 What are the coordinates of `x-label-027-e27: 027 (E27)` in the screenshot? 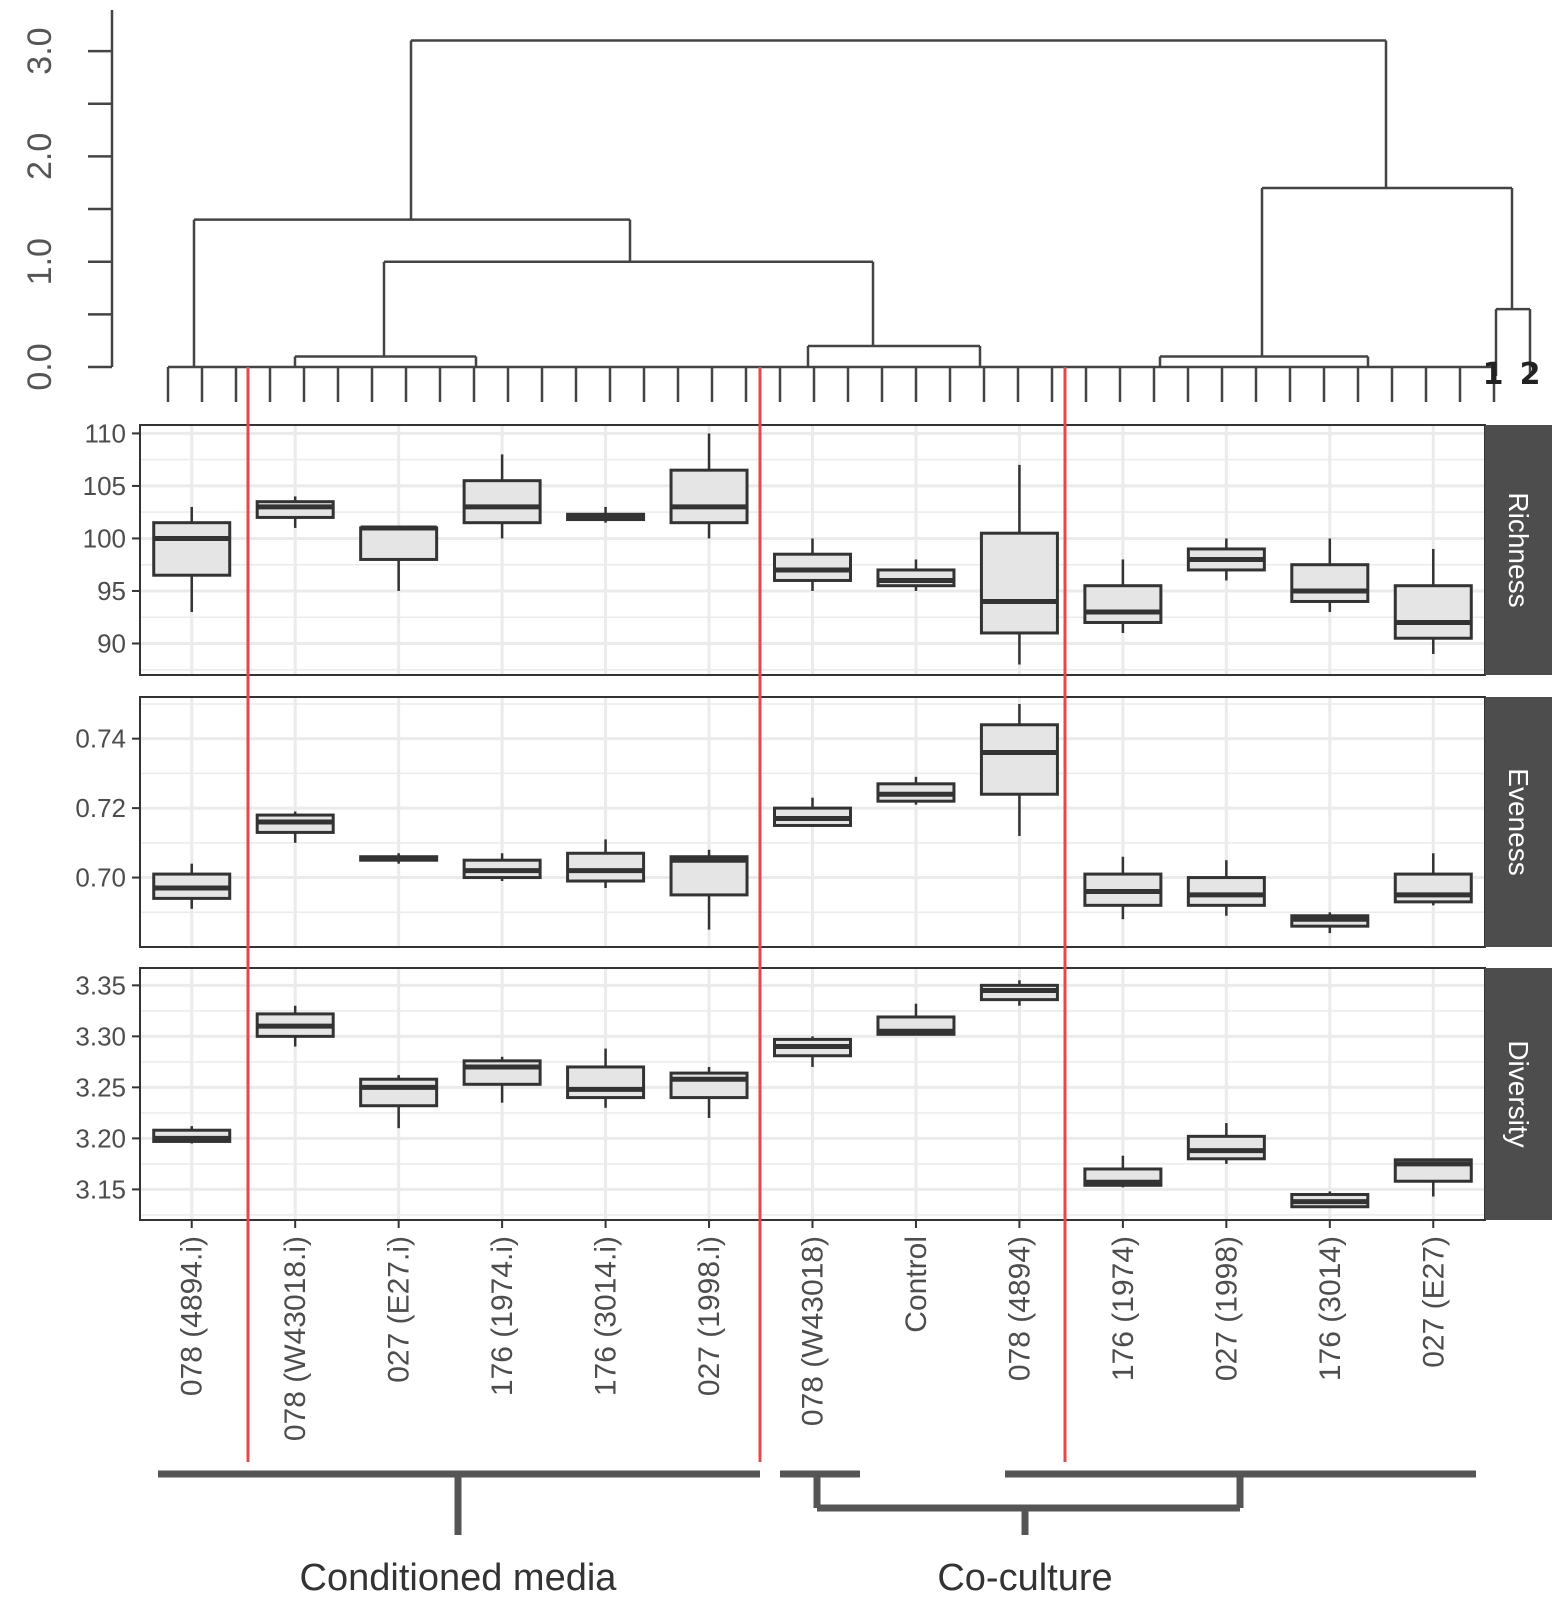 It's located at (1433, 1302).